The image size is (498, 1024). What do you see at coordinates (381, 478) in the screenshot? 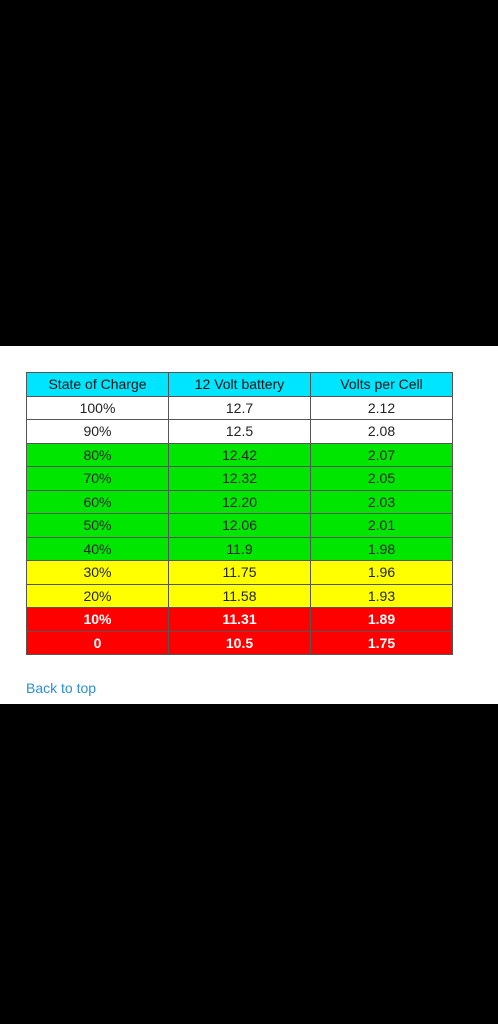
I see `cell-volts-per-cell: 2.05` at bounding box center [381, 478].